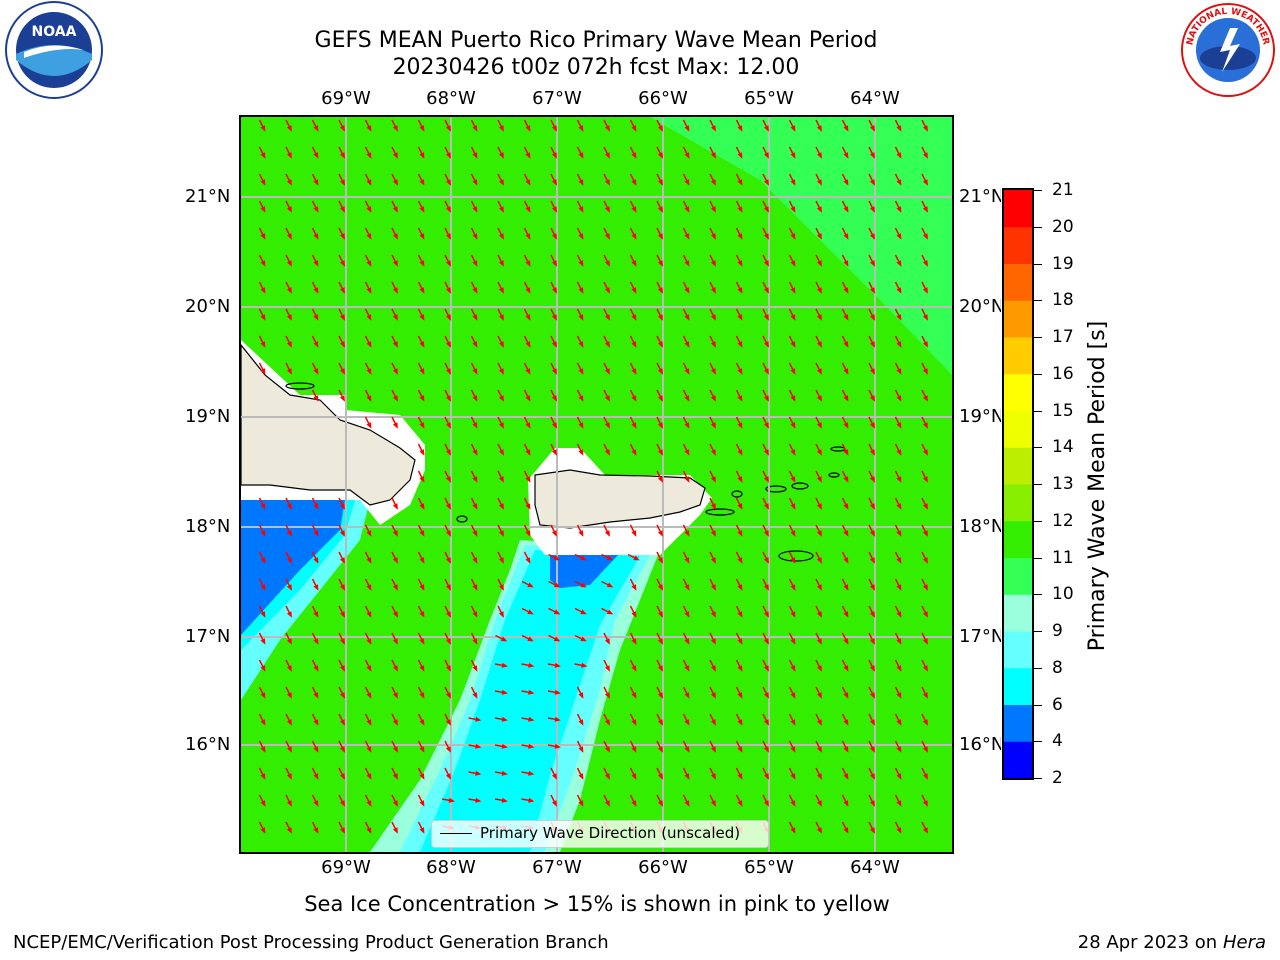  What do you see at coordinates (451, 867) in the screenshot?
I see `lon-label-bottom: 68°W` at bounding box center [451, 867].